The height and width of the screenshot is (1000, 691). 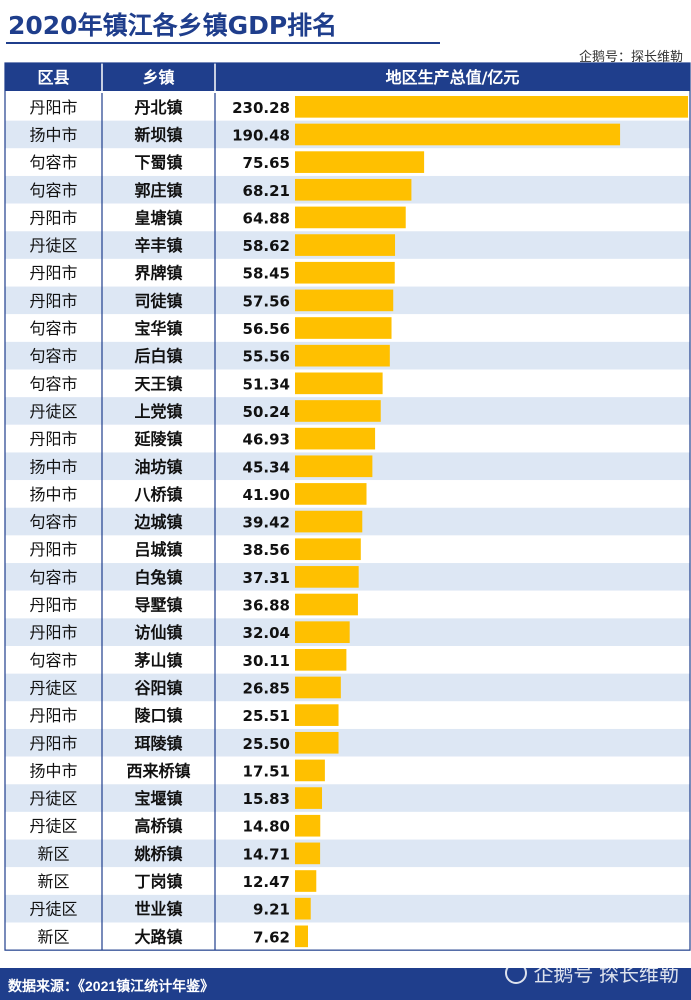 What do you see at coordinates (266, 163) in the screenshot?
I see `value-label: 75.65` at bounding box center [266, 163].